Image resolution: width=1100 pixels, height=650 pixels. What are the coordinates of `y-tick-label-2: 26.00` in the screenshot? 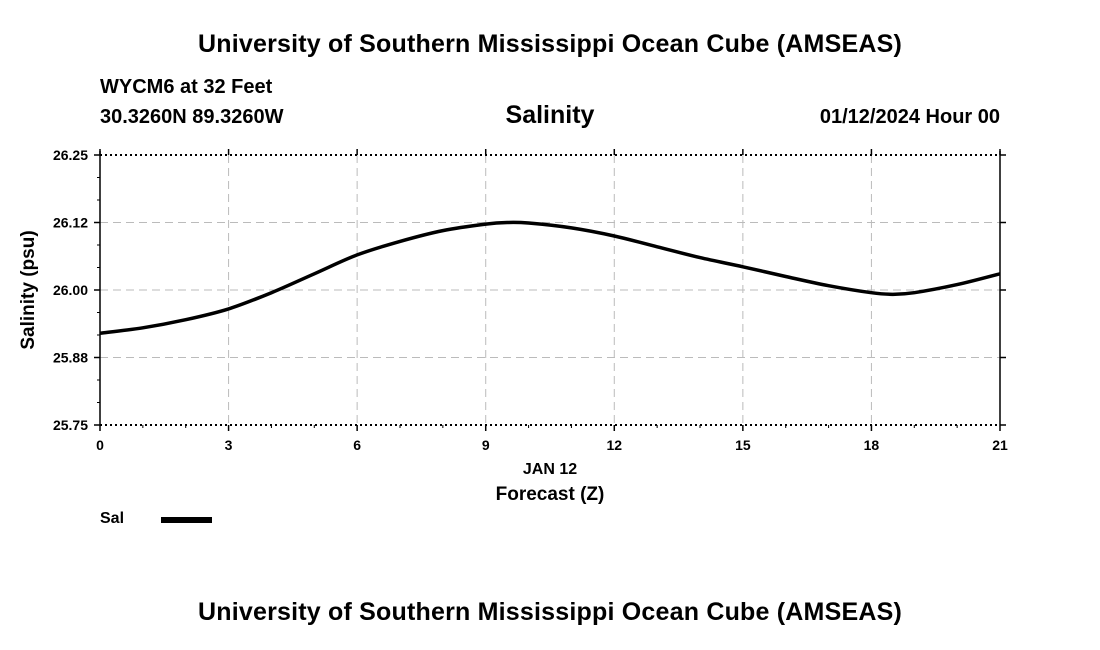 It's located at (70, 290).